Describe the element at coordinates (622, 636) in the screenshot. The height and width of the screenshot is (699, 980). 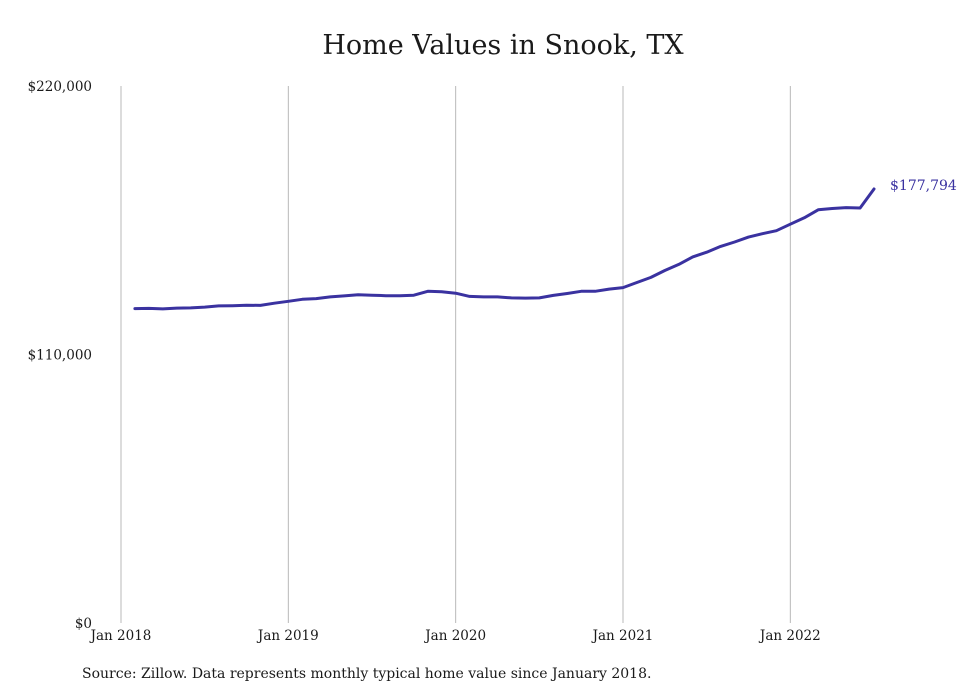
I see `x-tick-label: Jan 2021` at that location.